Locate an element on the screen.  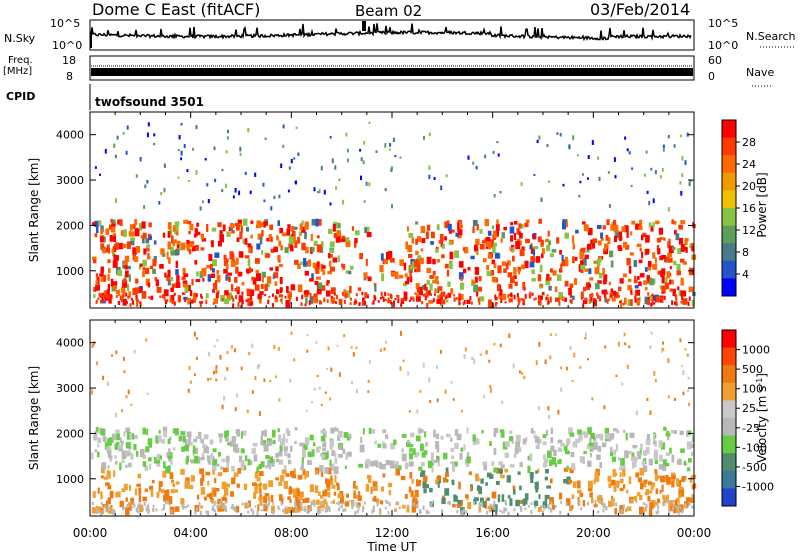
velocity-colorbar-tick-label: -1000 is located at coordinates (758, 486).